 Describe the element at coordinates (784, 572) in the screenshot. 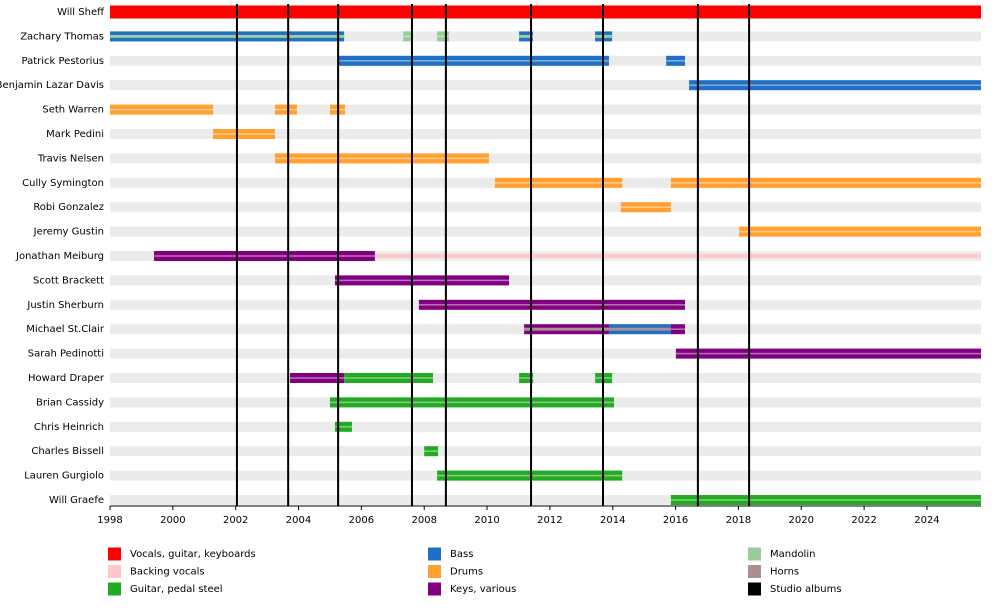

I see `legend-label: Horns` at that location.